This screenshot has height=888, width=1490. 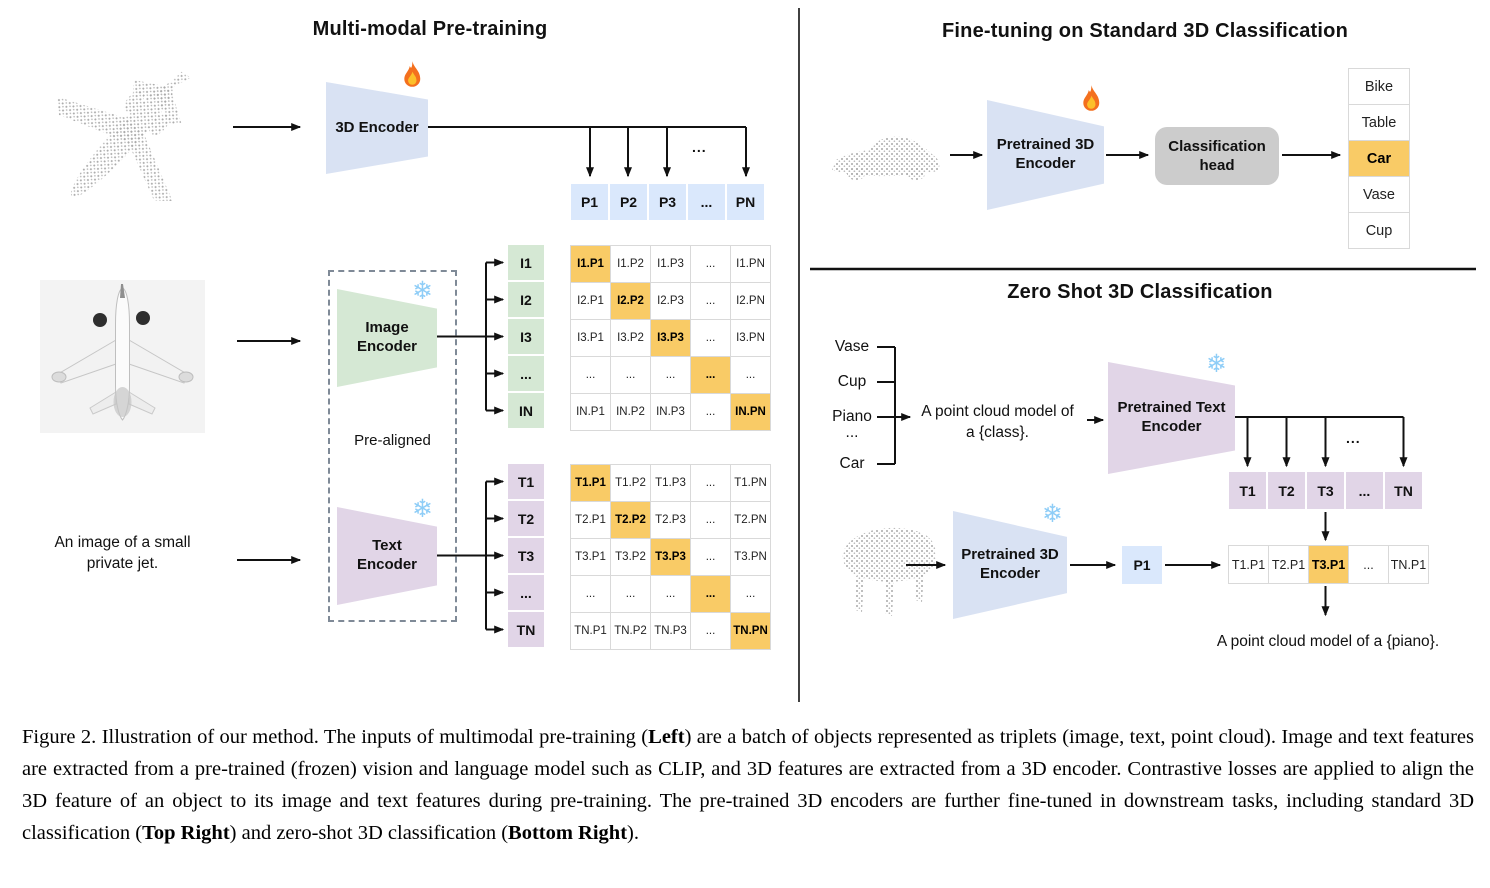 I want to click on class-cell: Car, so click(x=1379, y=158).